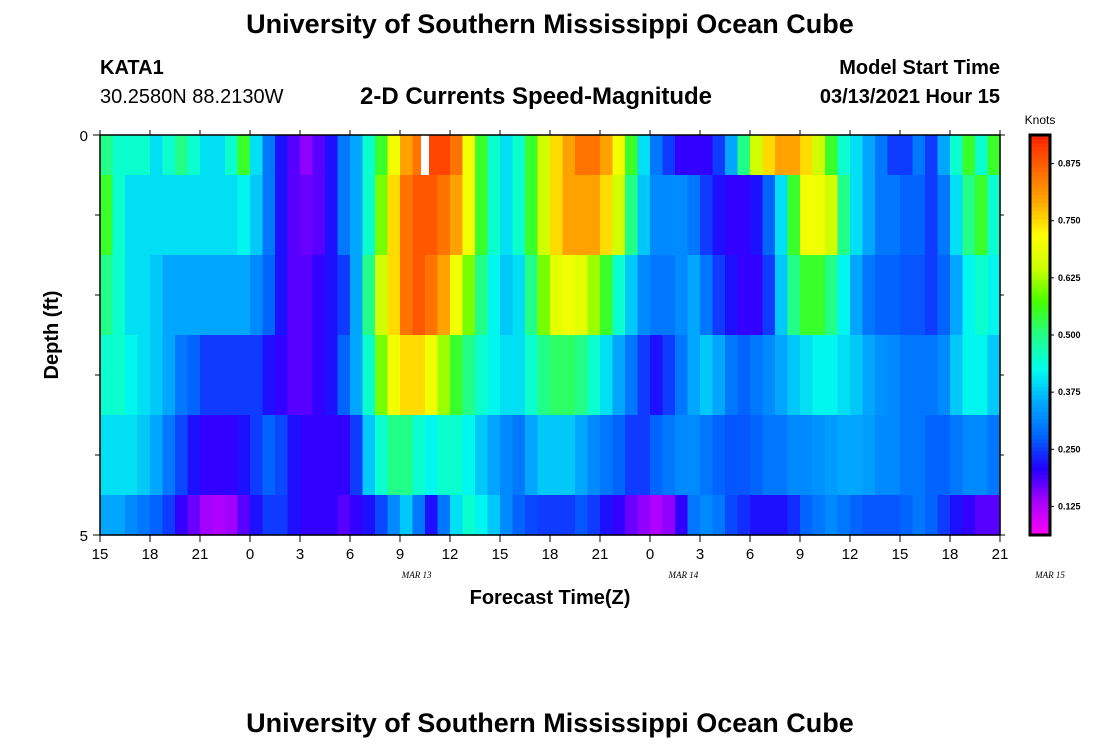 The height and width of the screenshot is (750, 1100). Describe the element at coordinates (1049, 575) in the screenshot. I see `date-label: MAR 15` at that location.